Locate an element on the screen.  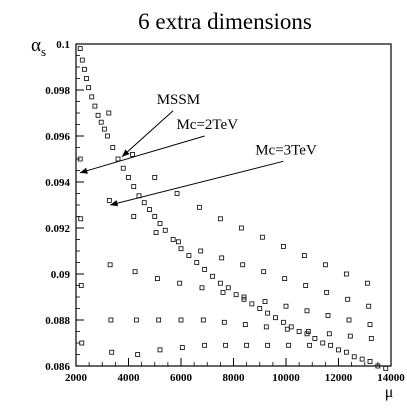
x-tick-label-6: 14000 is located at coordinates (391, 378).